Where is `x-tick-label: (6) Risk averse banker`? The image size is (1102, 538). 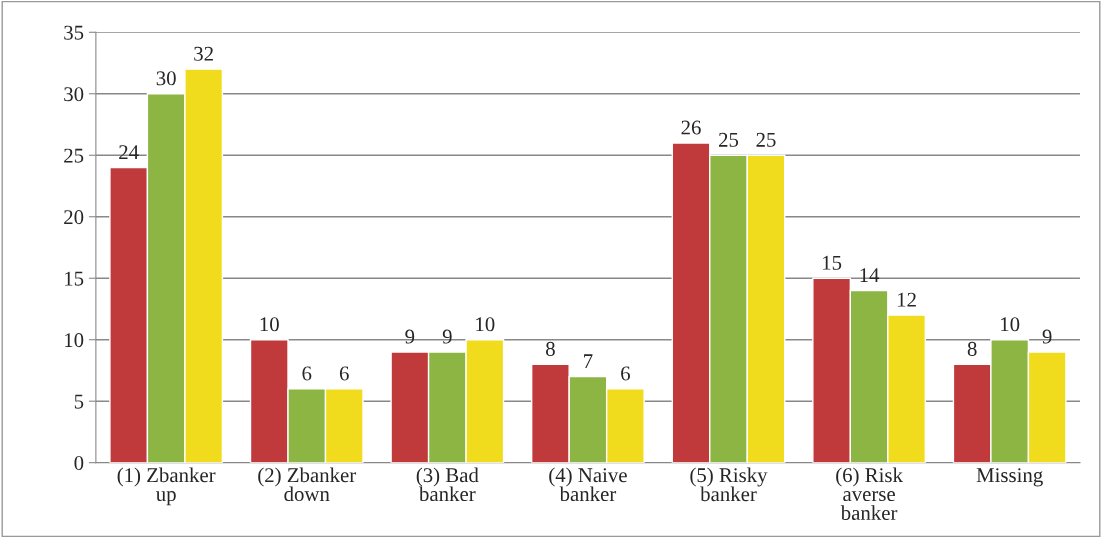
x-tick-label: (6) Risk averse banker is located at coordinates (869, 493).